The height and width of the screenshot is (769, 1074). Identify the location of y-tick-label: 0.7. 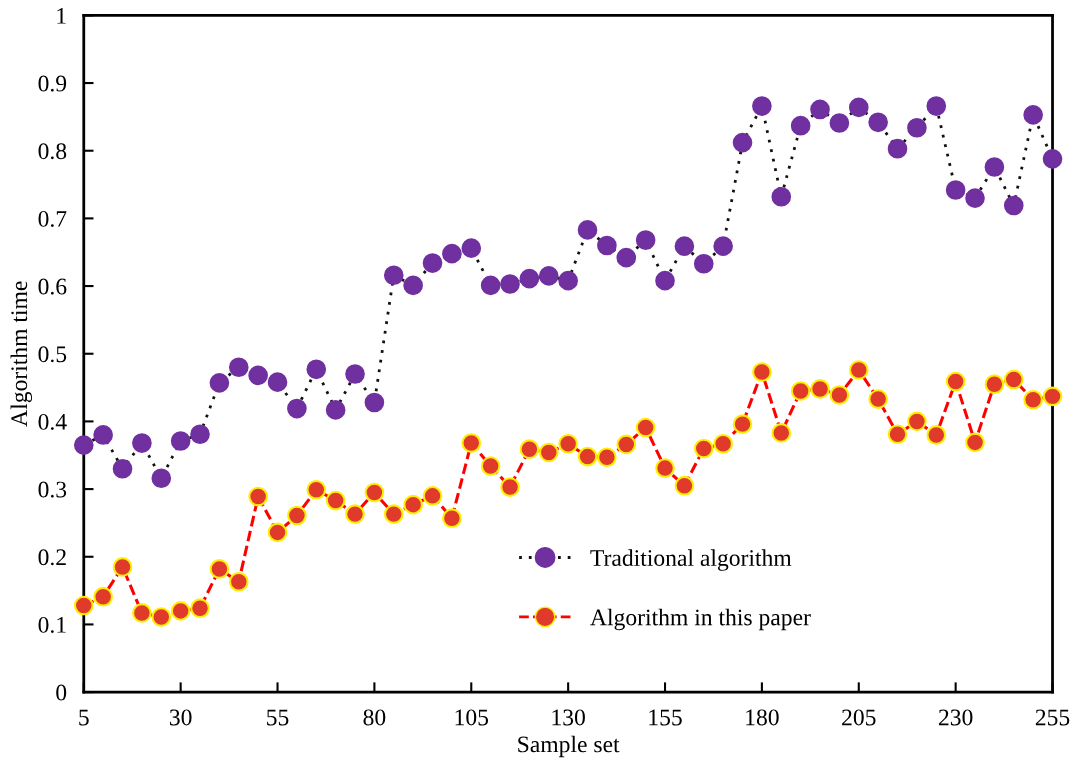
(52, 218).